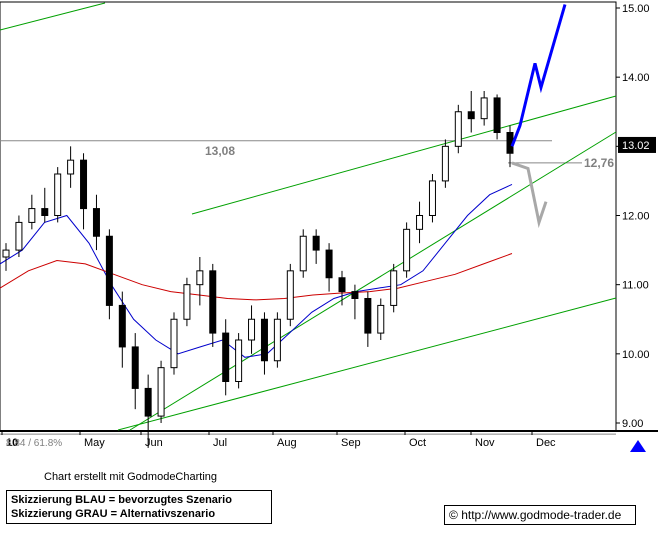  I want to click on x-tick-label-7: Nov, so click(485, 443).